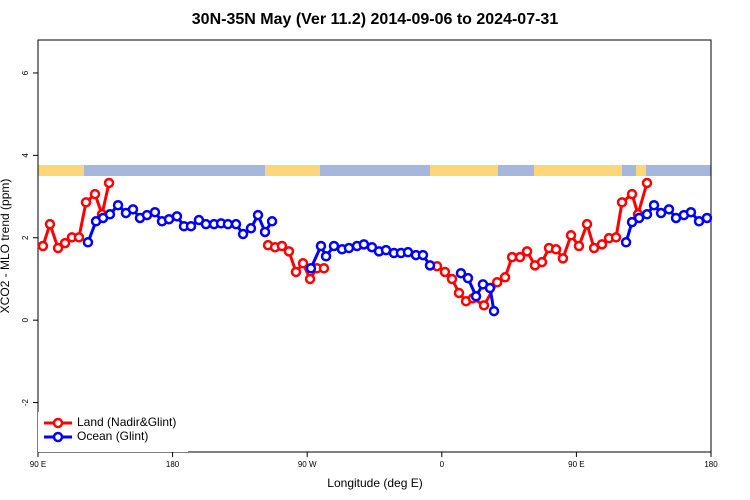  What do you see at coordinates (374, 170) in the screenshot?
I see `land-ocean-strip` at bounding box center [374, 170].